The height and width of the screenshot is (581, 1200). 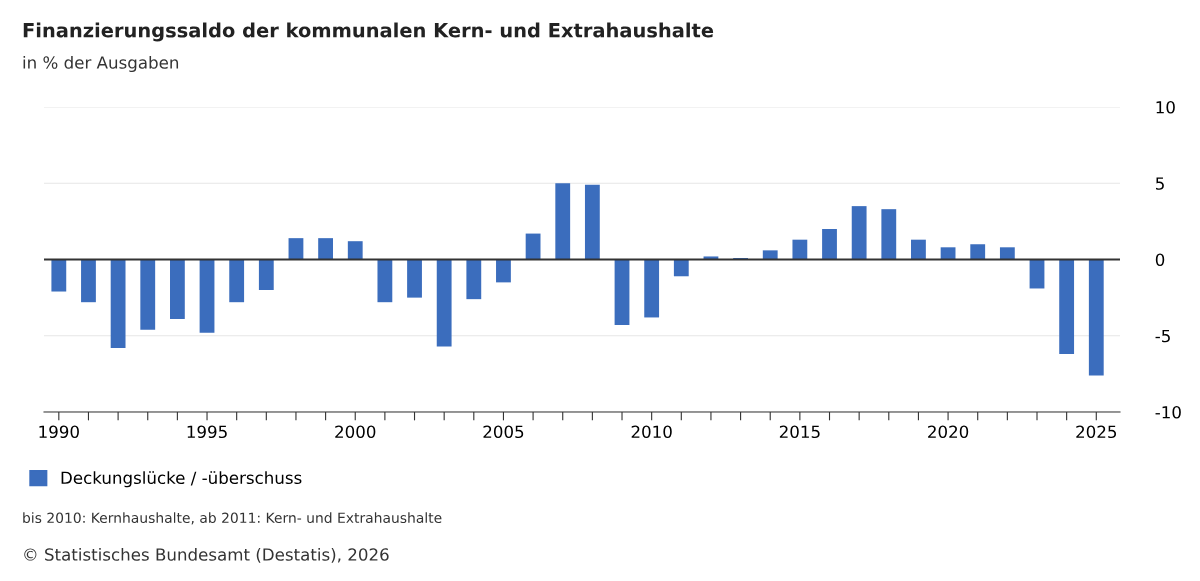 What do you see at coordinates (1162, 336) in the screenshot?
I see `y-tick-label: -5` at bounding box center [1162, 336].